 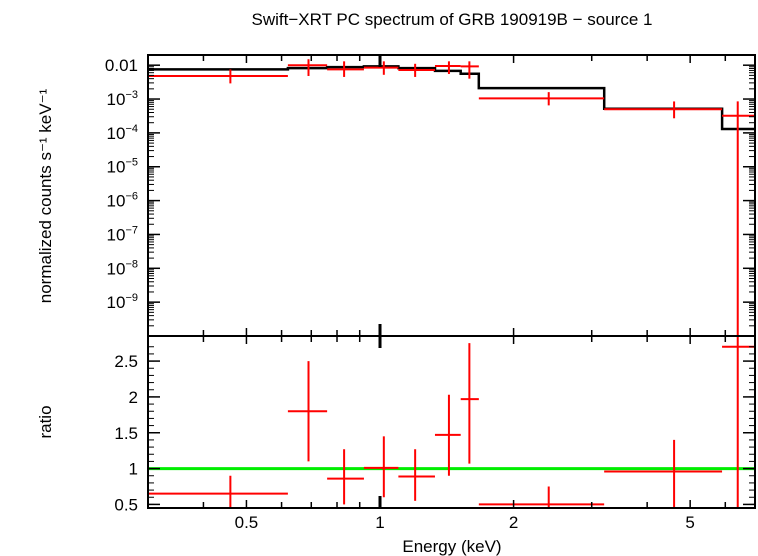 What do you see at coordinates (126, 504) in the screenshot?
I see `ratio-y-tick-label-1: 0.5` at bounding box center [126, 504].